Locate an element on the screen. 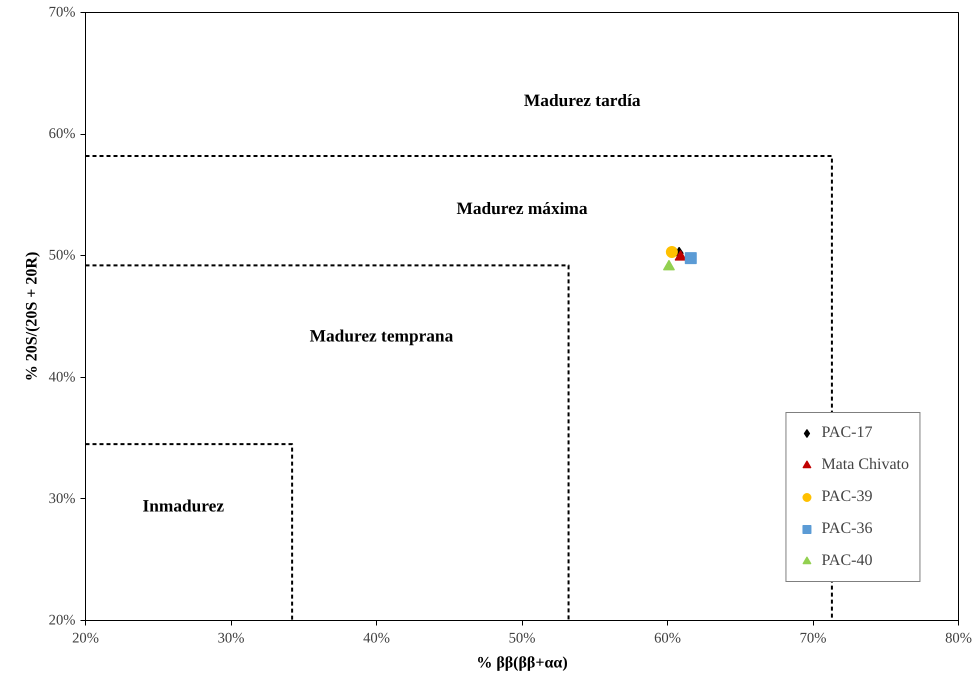 This screenshot has width=980, height=678. x-tick-label: 60% is located at coordinates (667, 638).